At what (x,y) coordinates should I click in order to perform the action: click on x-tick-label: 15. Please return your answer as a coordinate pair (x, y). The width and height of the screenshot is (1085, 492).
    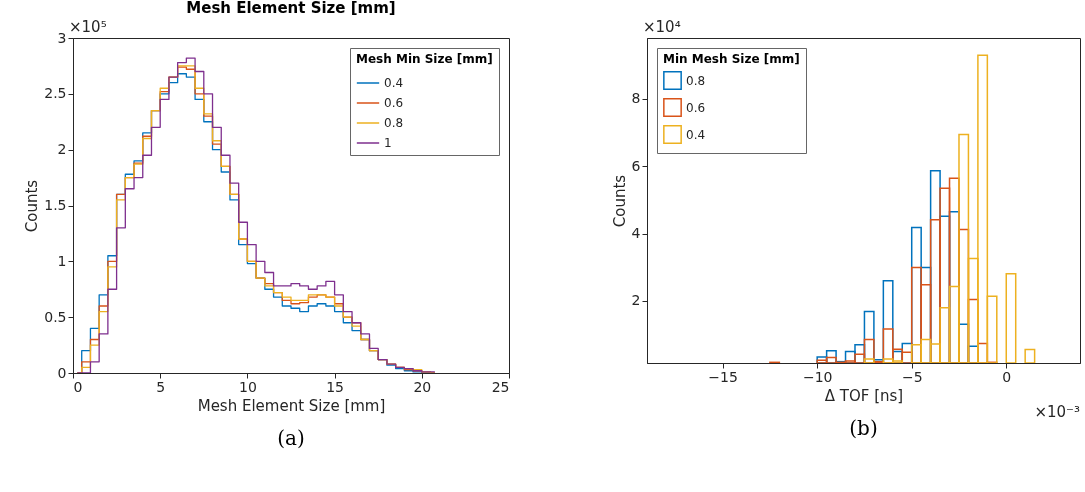
    Looking at the image, I should click on (335, 386).